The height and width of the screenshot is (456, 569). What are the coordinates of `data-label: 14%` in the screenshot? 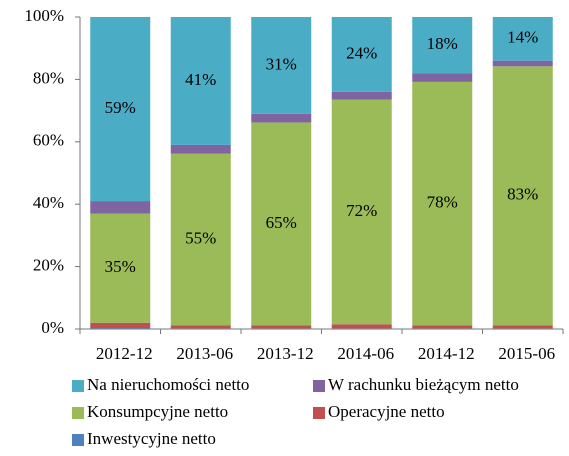 It's located at (522, 37).